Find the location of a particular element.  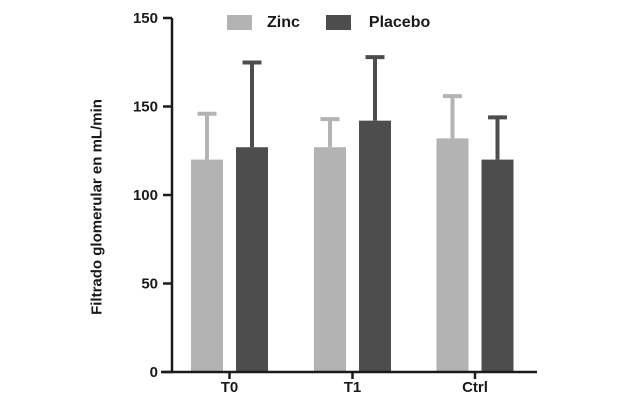

x-category-label-t1: T1 is located at coordinates (353, 387).